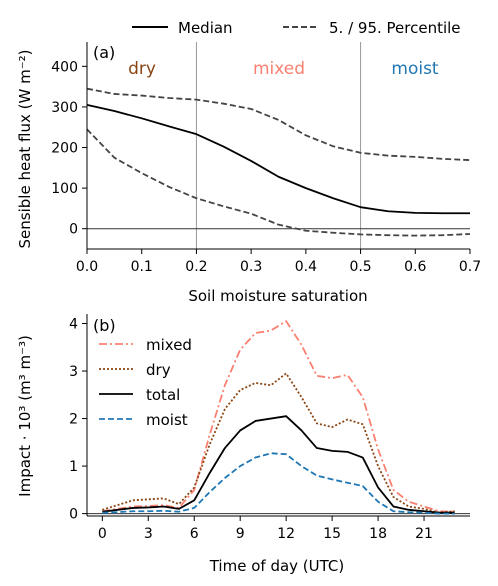 The height and width of the screenshot is (586, 498). What do you see at coordinates (158, 370) in the screenshot?
I see `legend-b-label-dry: dry` at bounding box center [158, 370].